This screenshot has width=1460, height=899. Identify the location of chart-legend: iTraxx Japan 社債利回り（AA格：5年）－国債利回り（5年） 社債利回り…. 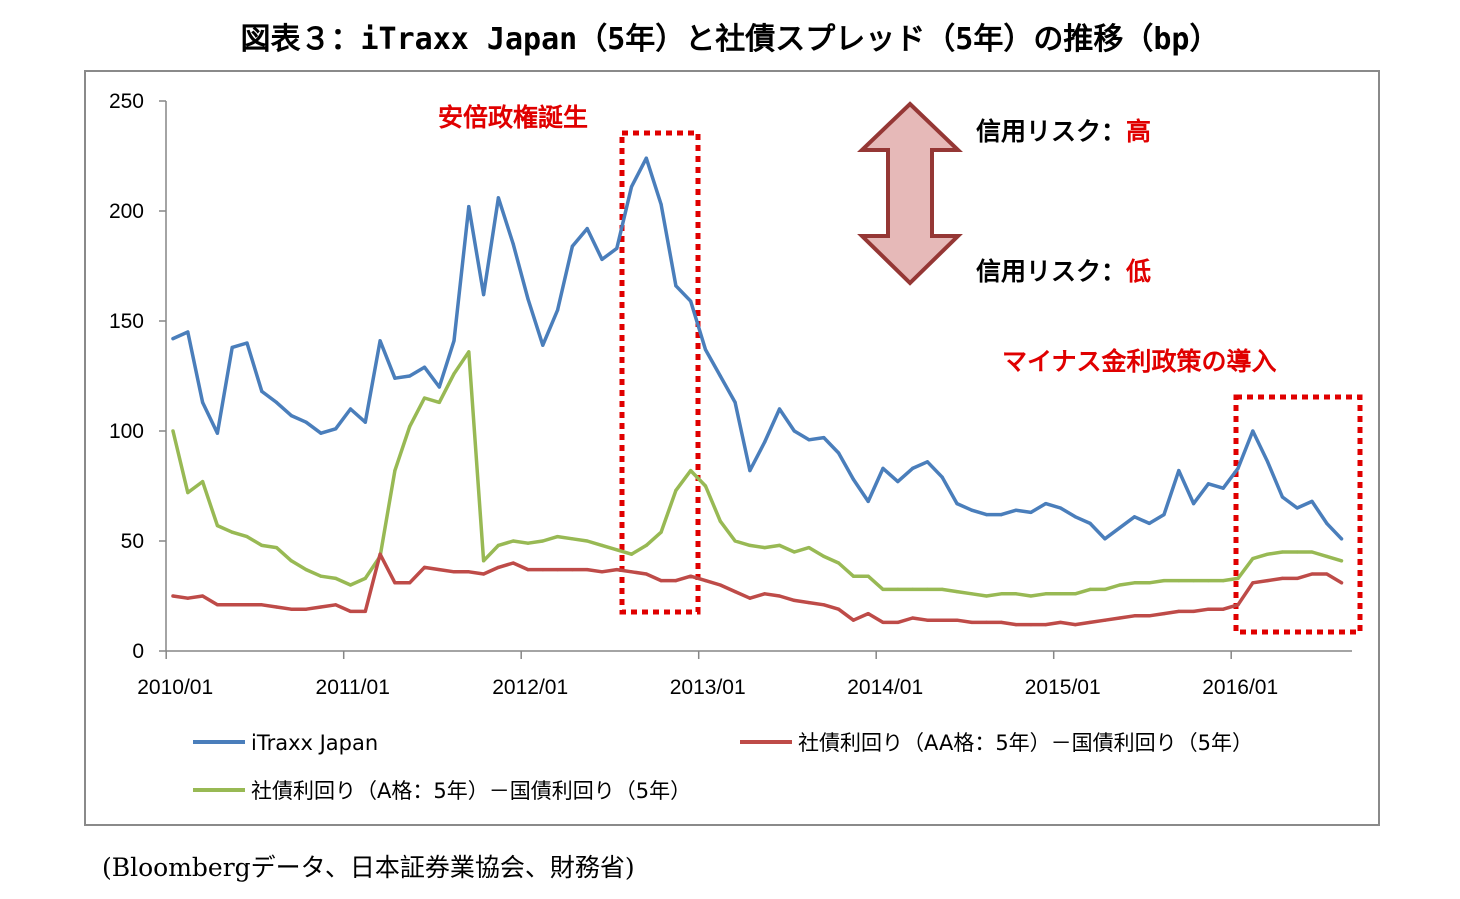
(723, 767).